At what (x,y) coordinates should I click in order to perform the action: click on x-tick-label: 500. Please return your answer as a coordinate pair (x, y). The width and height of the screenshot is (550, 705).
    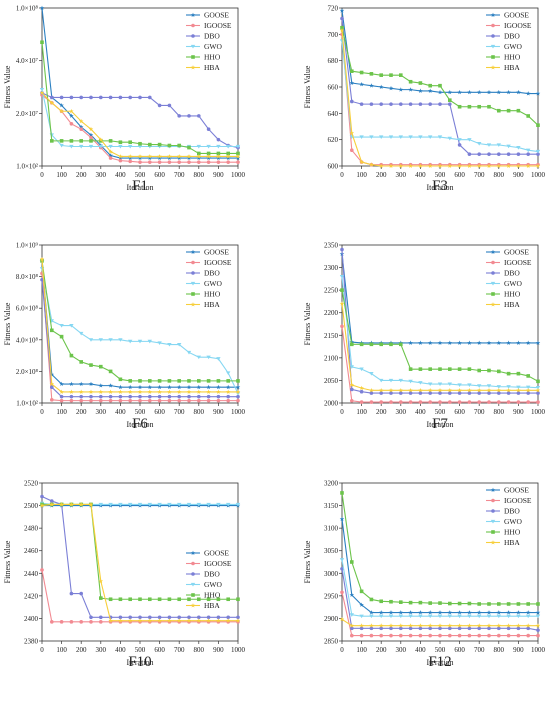
    Looking at the image, I should click on (140, 650).